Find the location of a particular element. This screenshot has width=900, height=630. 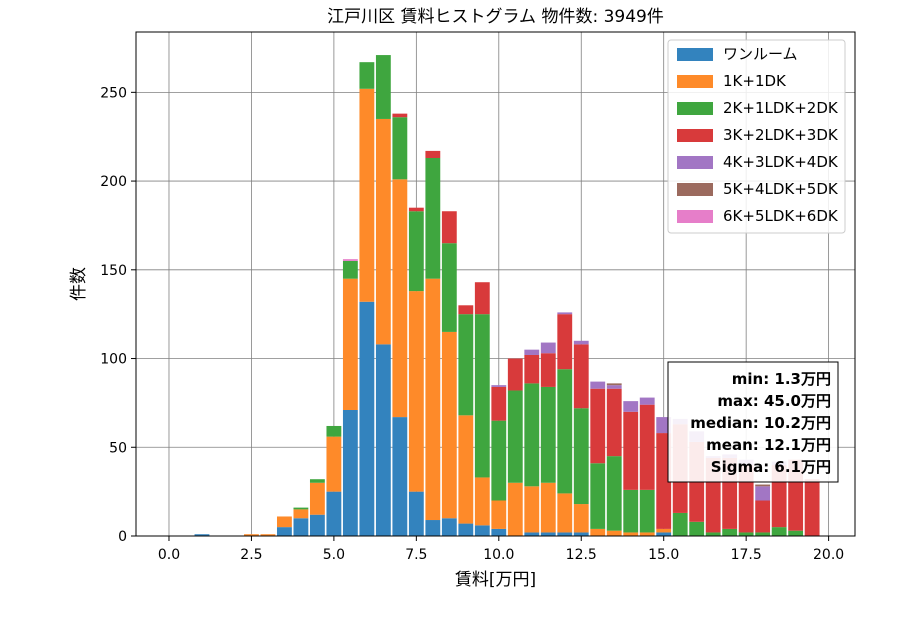

stats-line-4: Sigma: 6.1万円 is located at coordinates (771, 467).